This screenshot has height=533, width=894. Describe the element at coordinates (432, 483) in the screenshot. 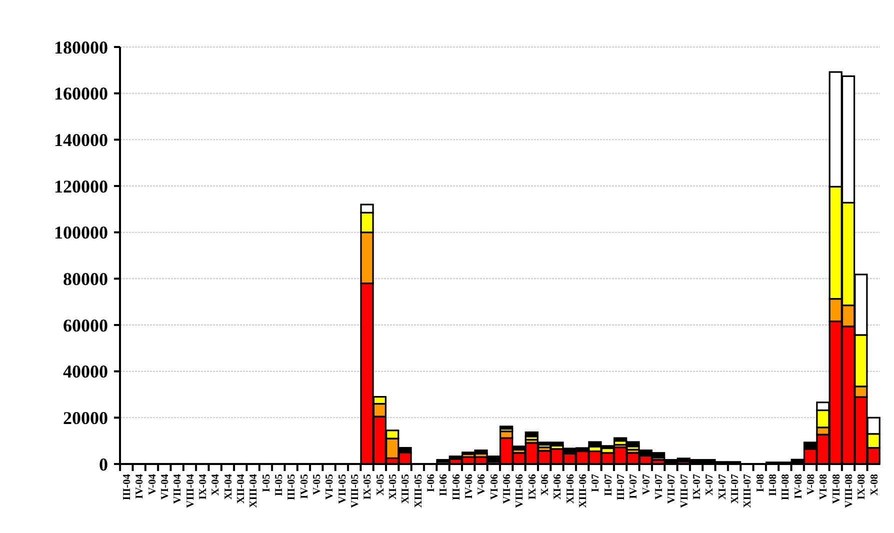

I see `x-tick-label: I-06` at that location.